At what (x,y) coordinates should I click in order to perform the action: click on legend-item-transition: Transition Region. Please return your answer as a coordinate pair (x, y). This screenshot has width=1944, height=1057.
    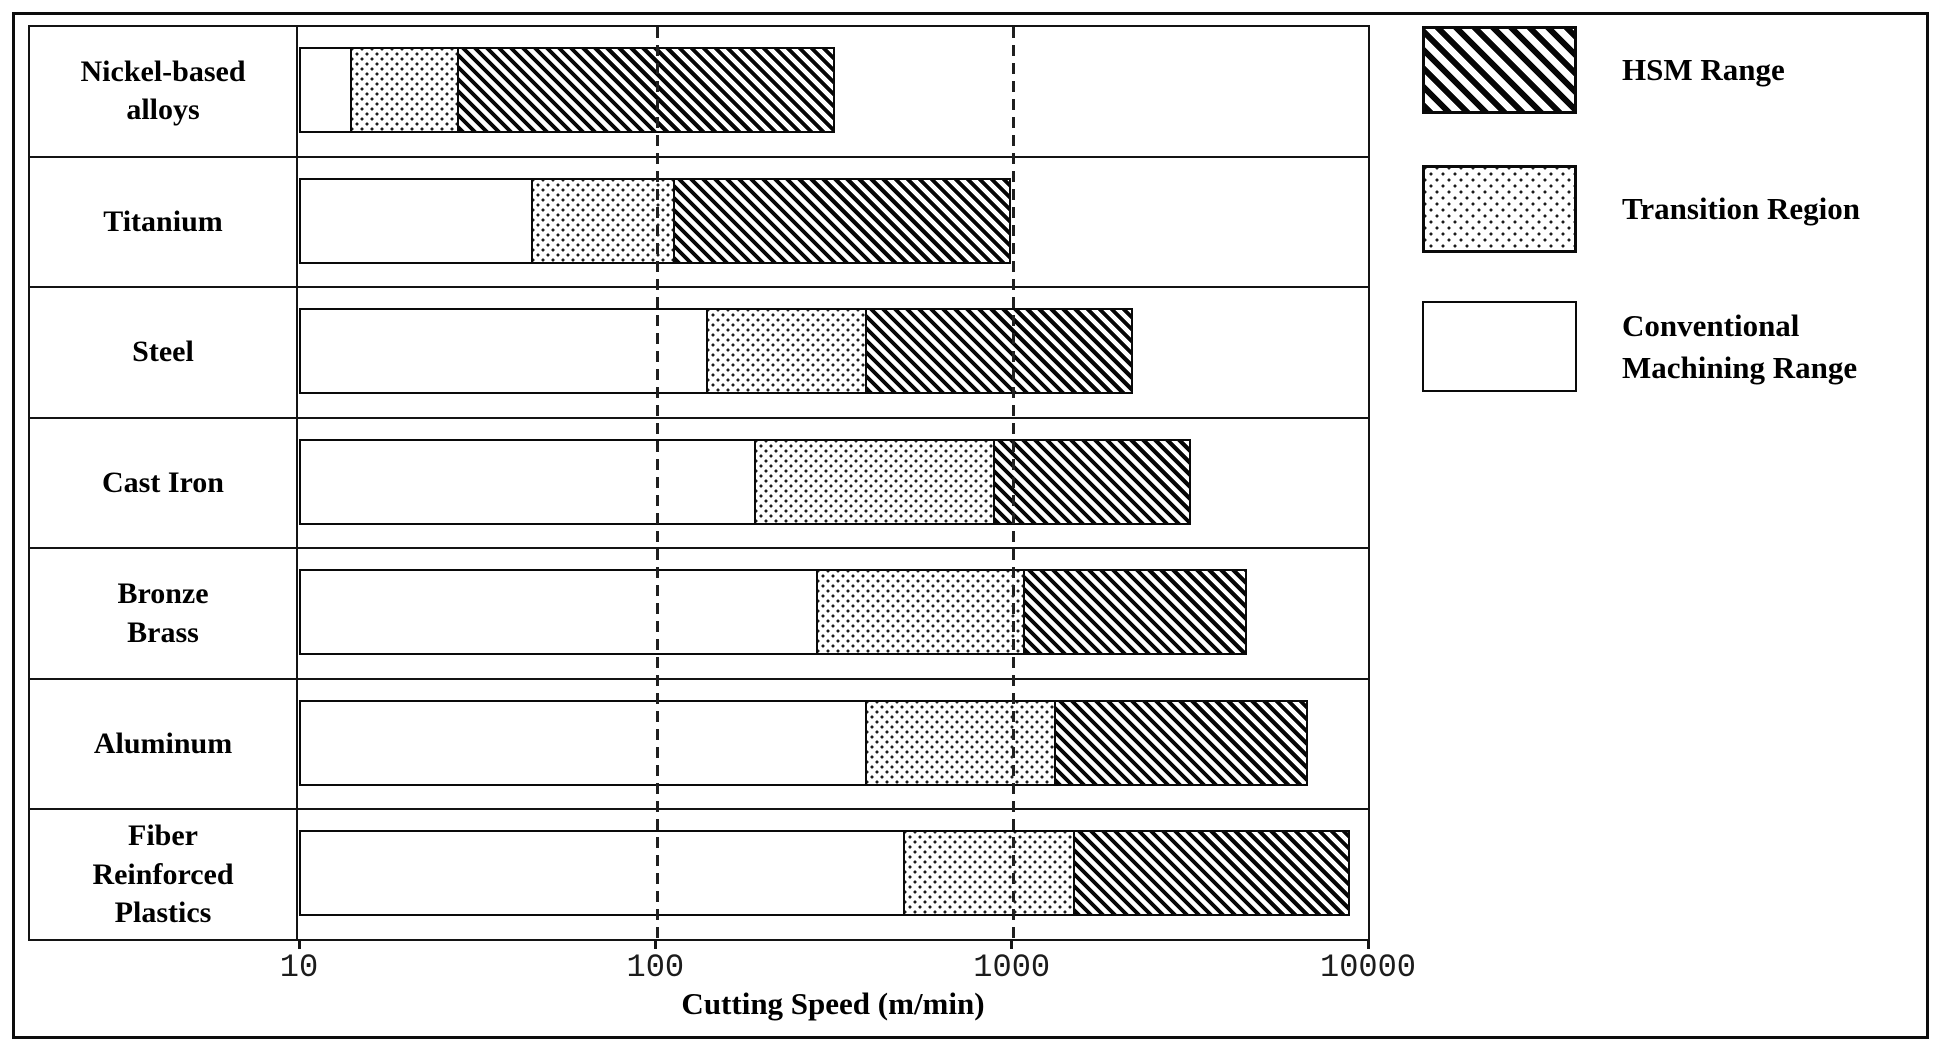
    Looking at the image, I should click on (1641, 209).